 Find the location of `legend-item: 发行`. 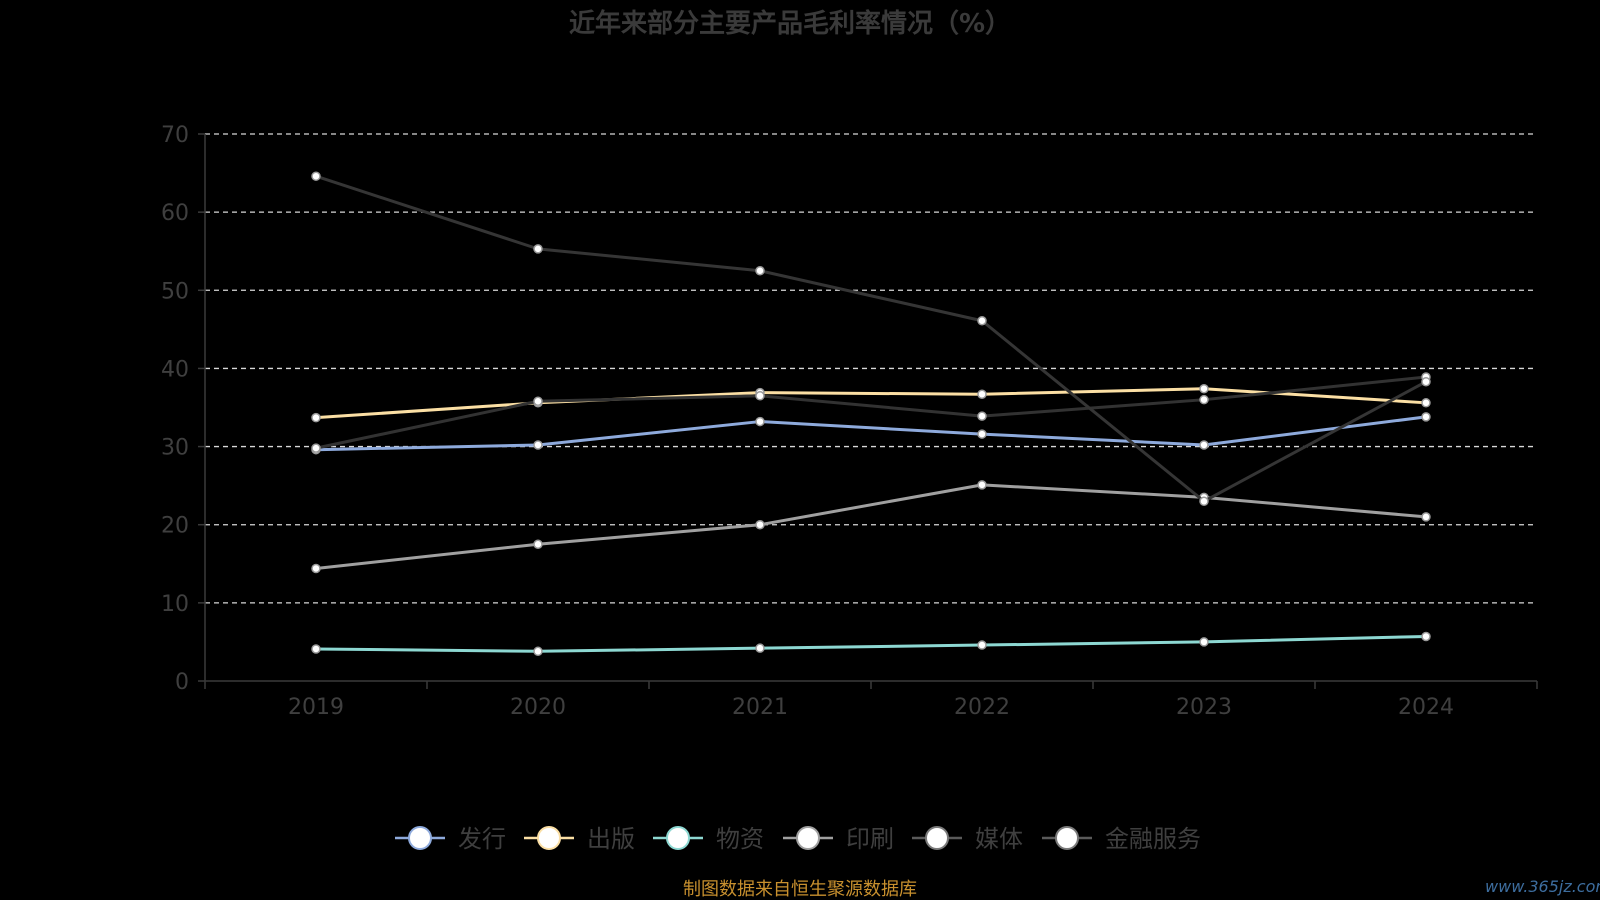

legend-item: 发行 is located at coordinates (450, 839).